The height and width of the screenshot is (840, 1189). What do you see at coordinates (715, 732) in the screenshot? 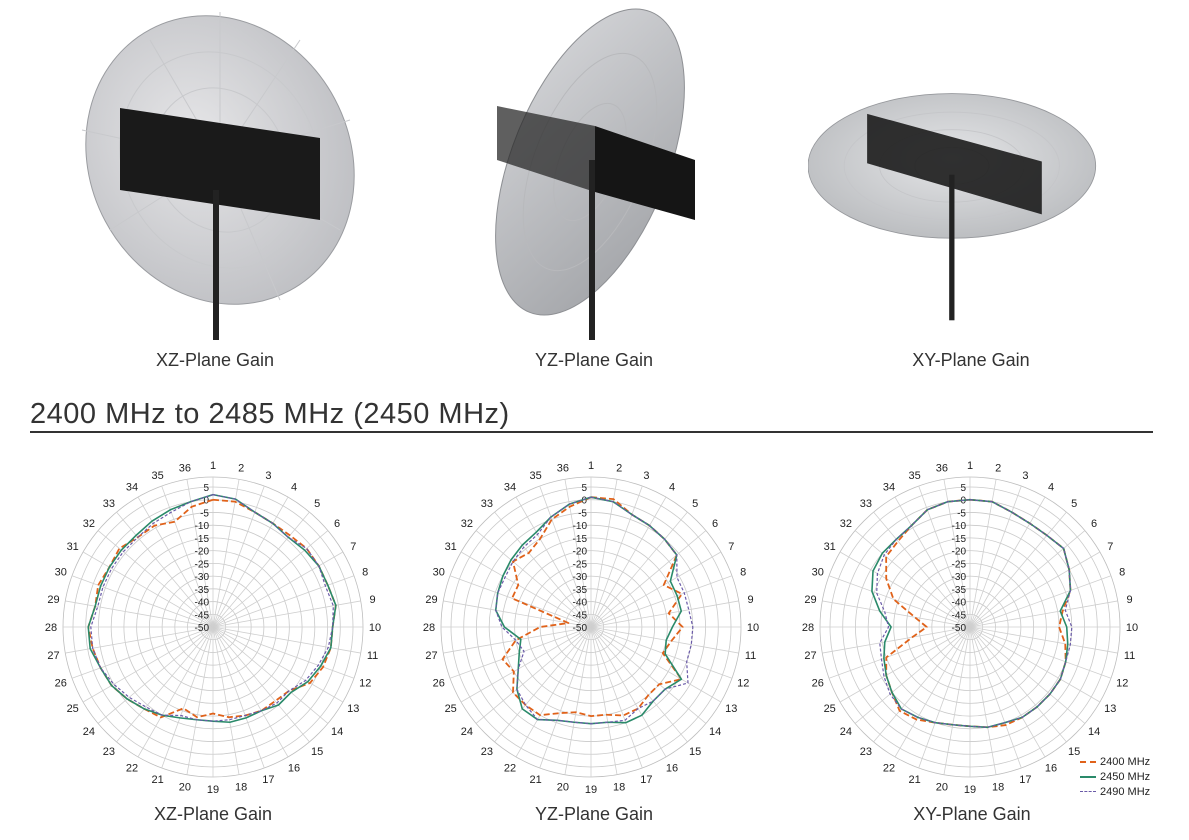
I see `angle-tick-label: 14` at bounding box center [715, 732].